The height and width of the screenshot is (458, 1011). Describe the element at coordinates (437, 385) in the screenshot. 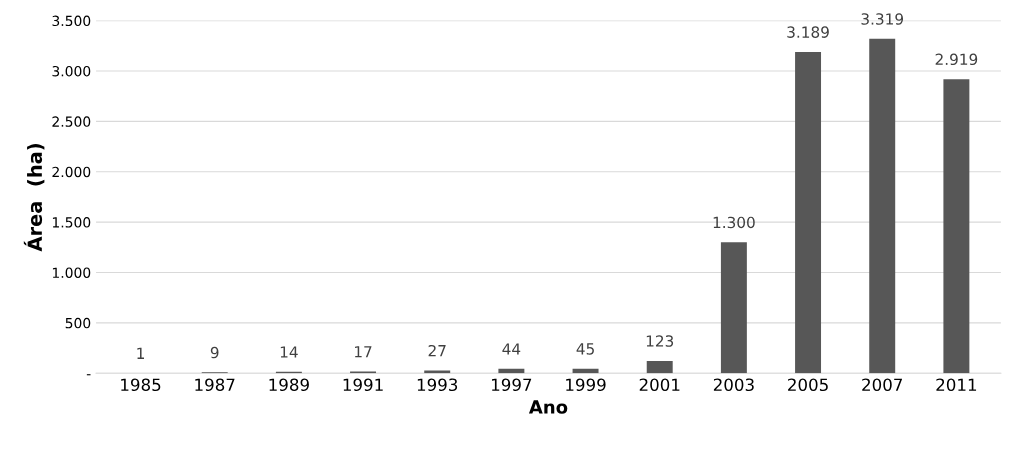

I see `x-tick-label: 1993` at that location.